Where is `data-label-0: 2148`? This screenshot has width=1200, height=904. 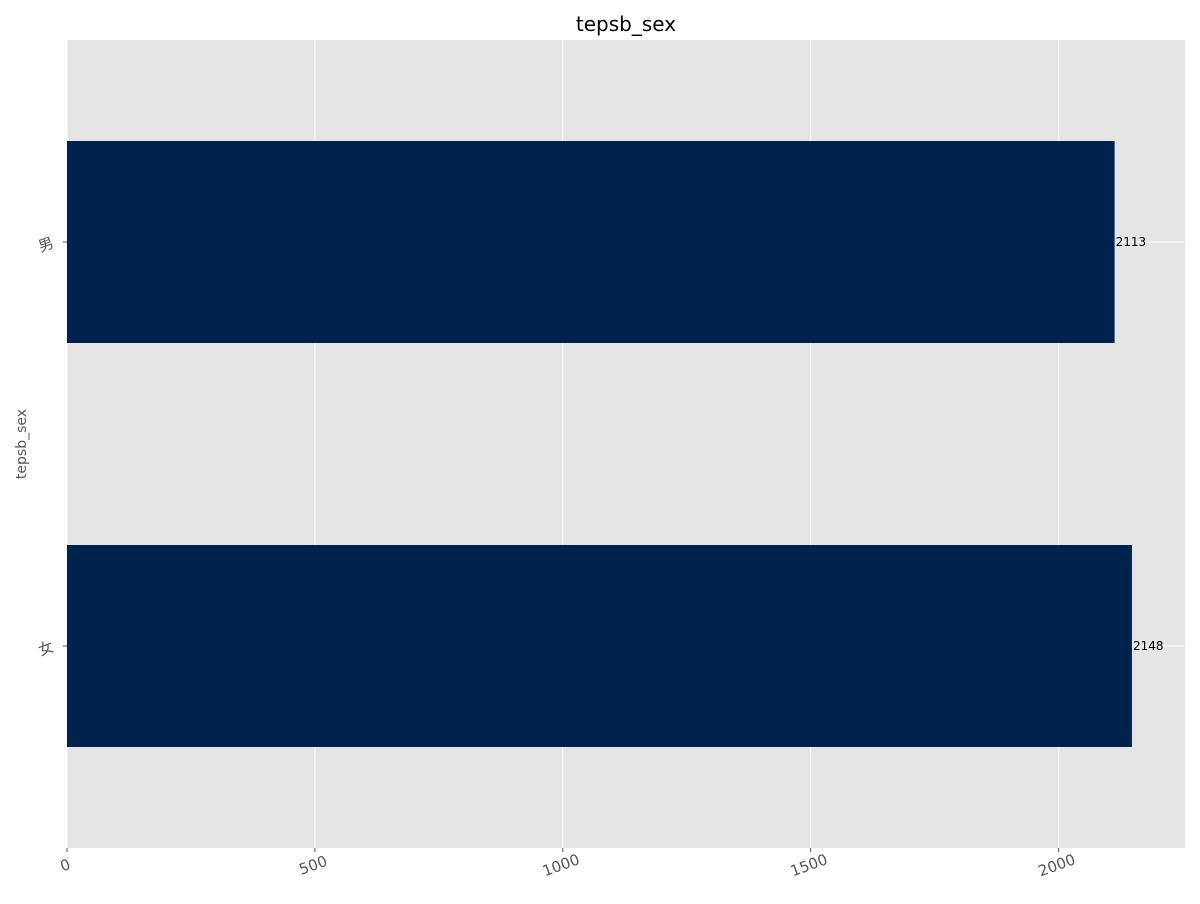 data-label-0: 2148 is located at coordinates (1148, 646).